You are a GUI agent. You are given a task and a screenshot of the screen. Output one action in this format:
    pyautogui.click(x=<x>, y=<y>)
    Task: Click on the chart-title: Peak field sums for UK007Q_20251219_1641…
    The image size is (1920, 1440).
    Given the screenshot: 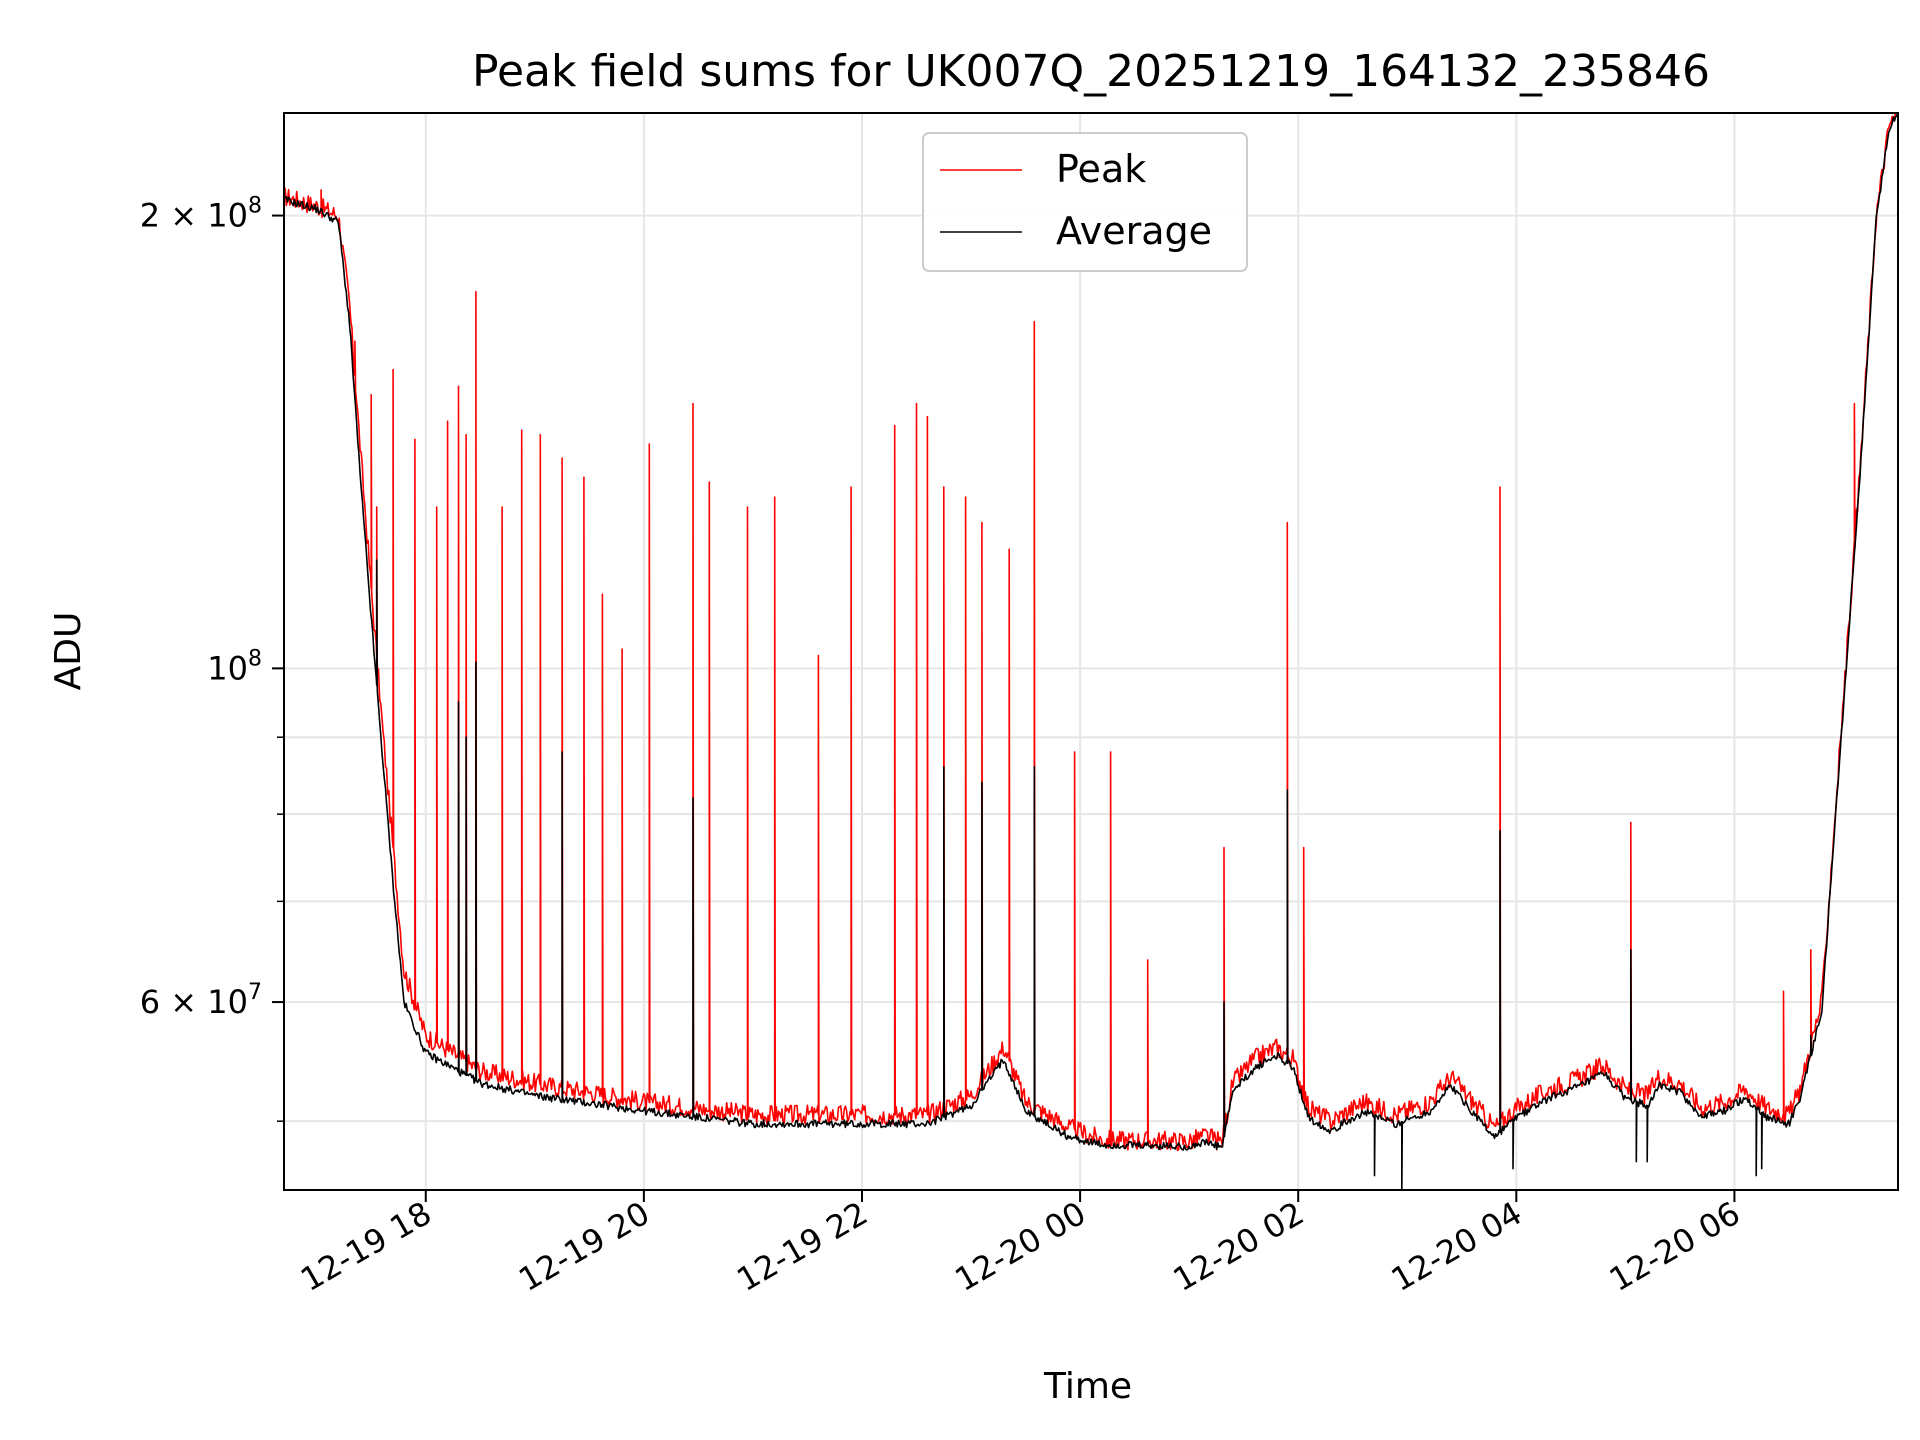 What is the action you would take?
    pyautogui.click(x=1091, y=71)
    